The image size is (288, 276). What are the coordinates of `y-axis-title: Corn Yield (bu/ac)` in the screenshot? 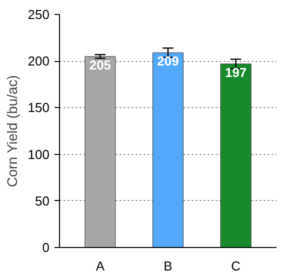 It's located at (12, 131).